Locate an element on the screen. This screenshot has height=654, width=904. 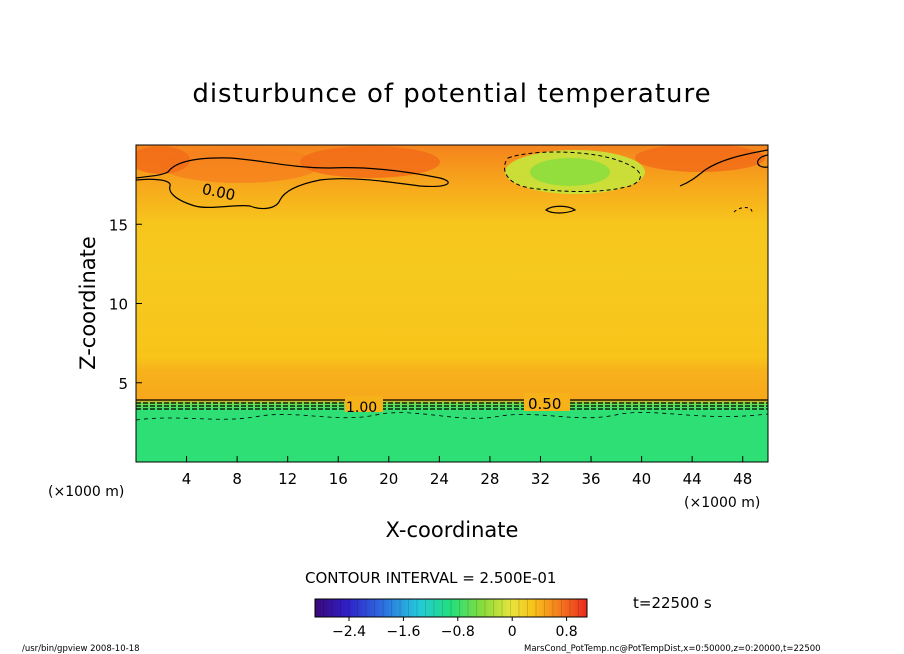
colorbar-ticks: −2.4 −1.6 −0.8 0 0.8 is located at coordinates (455, 628).